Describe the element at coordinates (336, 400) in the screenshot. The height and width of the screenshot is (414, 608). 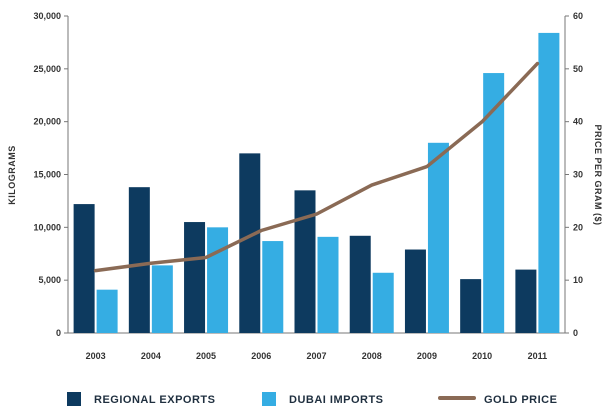
I see `legend-label-dubai-imports: DUBAI IMPORTS` at that location.